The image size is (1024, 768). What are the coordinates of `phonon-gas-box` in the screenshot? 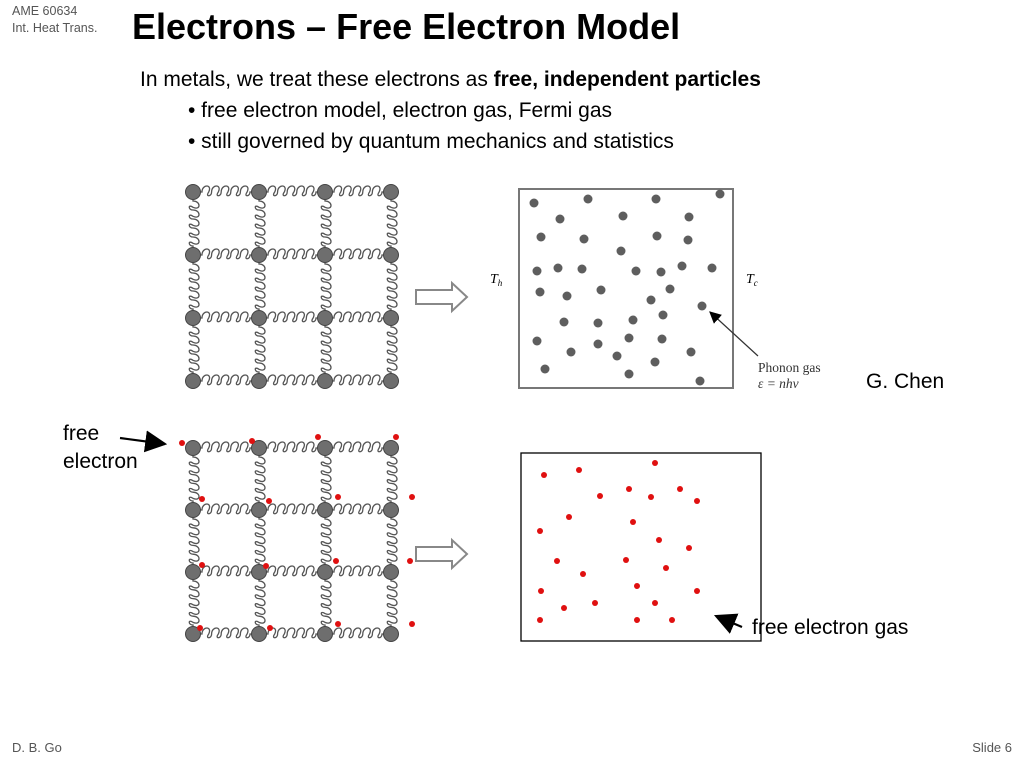 It's located at (626, 288).